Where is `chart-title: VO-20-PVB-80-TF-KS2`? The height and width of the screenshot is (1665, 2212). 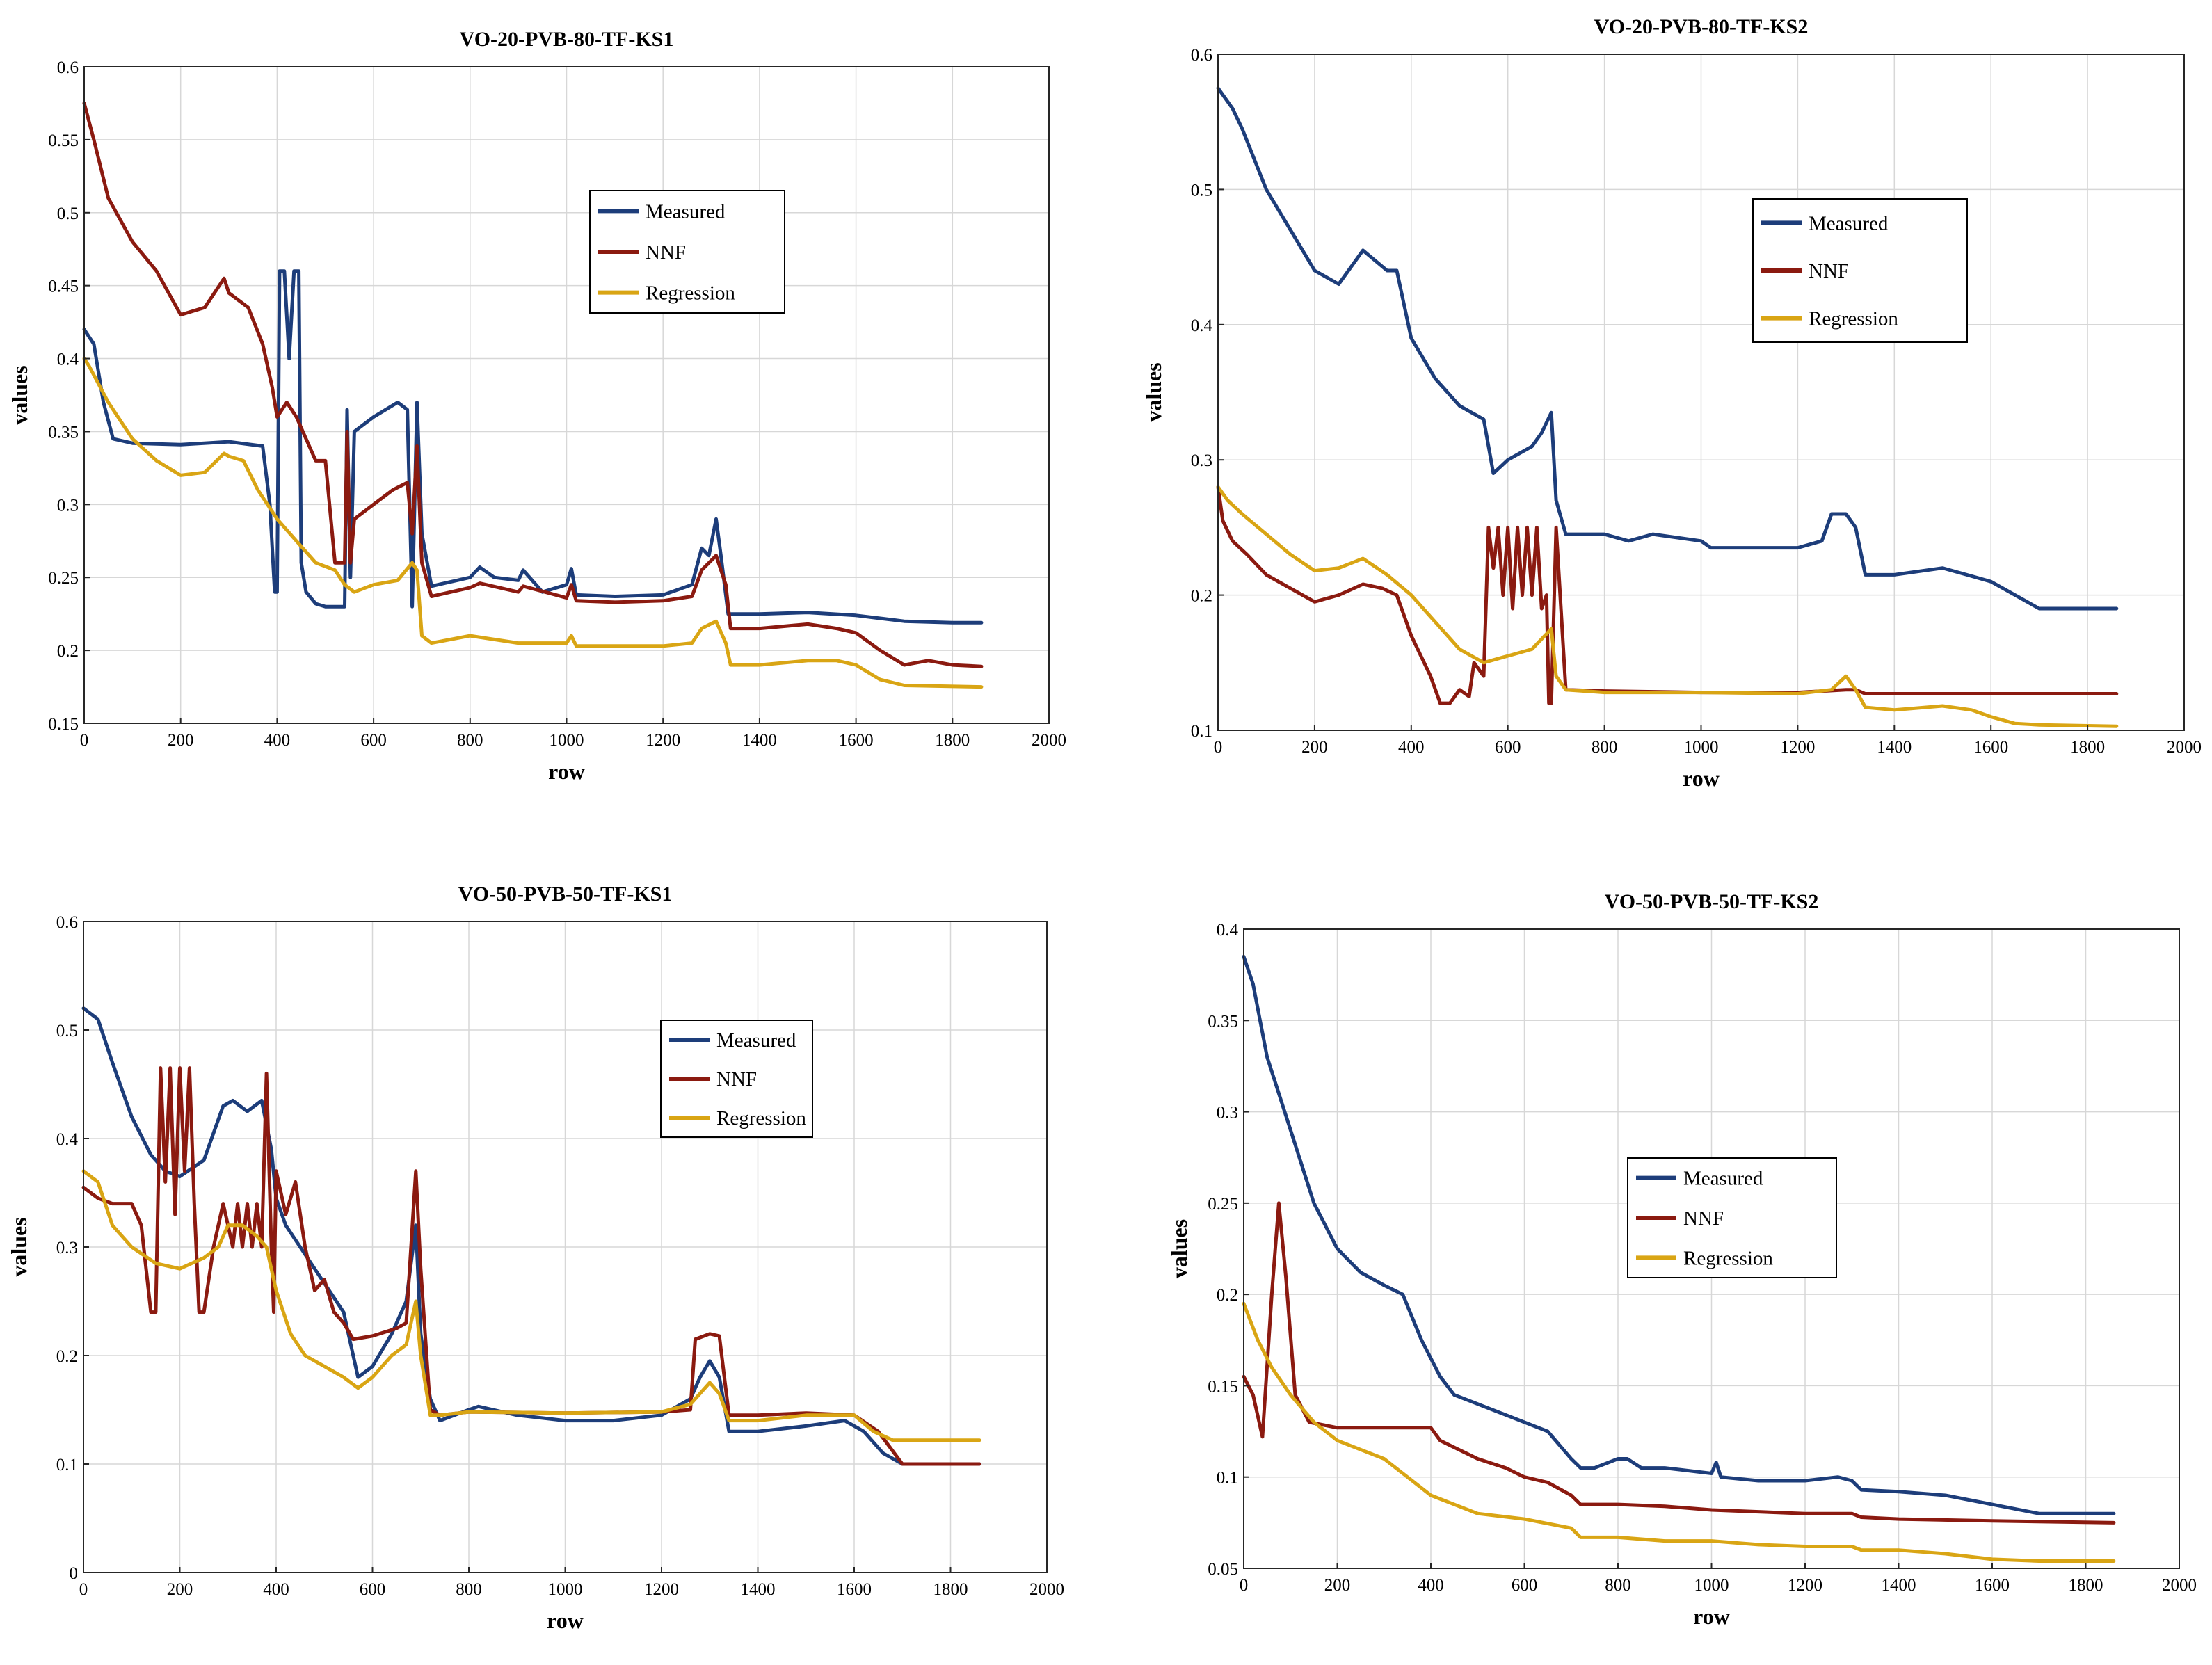
chart-title: VO-20-PVB-80-TF-KS2 is located at coordinates (1701, 26).